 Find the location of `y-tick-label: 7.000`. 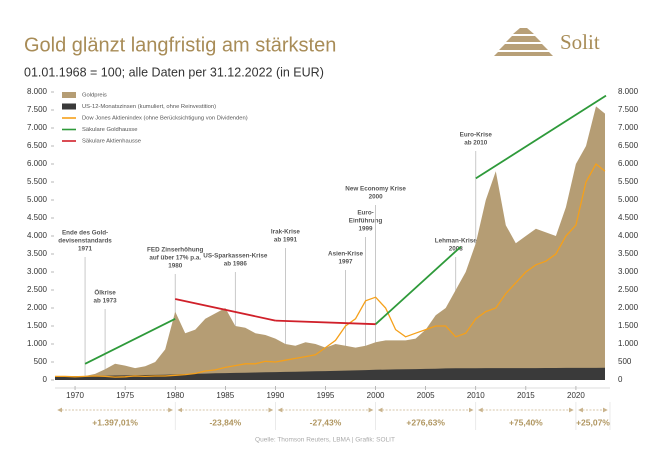

y-tick-label: 7.000 is located at coordinates (37, 127).